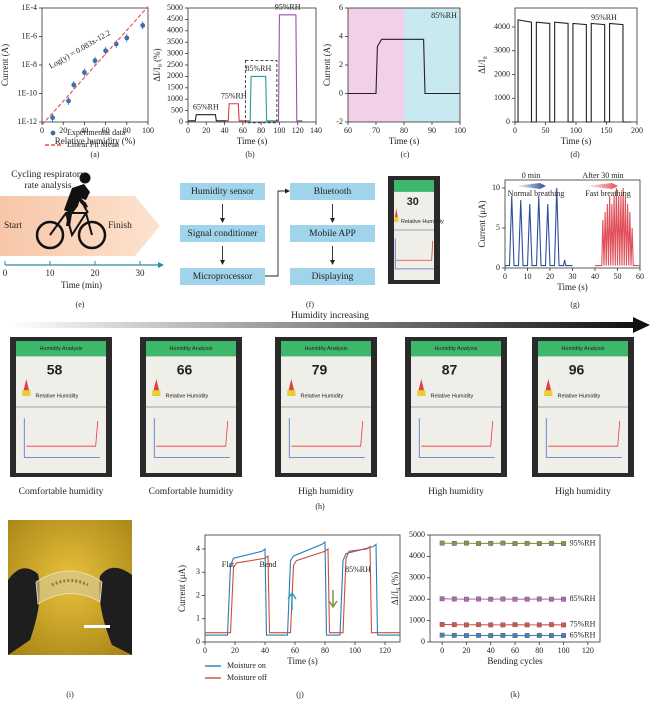 This screenshot has width=652, height=702. What do you see at coordinates (618, 276) in the screenshot?
I see `x-tick-label: 50` at bounding box center [618, 276].